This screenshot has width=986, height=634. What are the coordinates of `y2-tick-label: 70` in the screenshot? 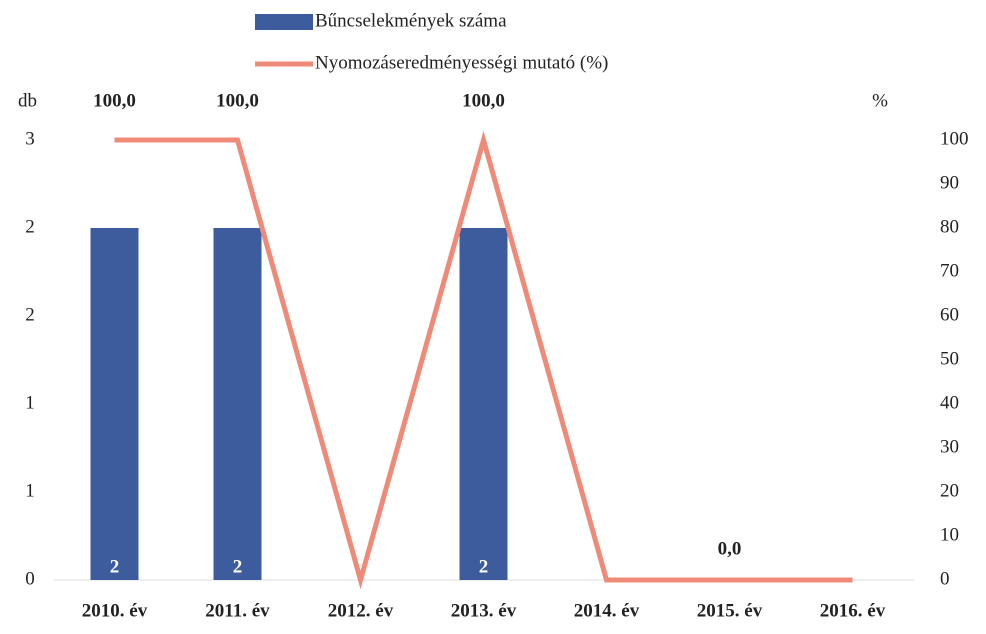 It's located at (949, 270).